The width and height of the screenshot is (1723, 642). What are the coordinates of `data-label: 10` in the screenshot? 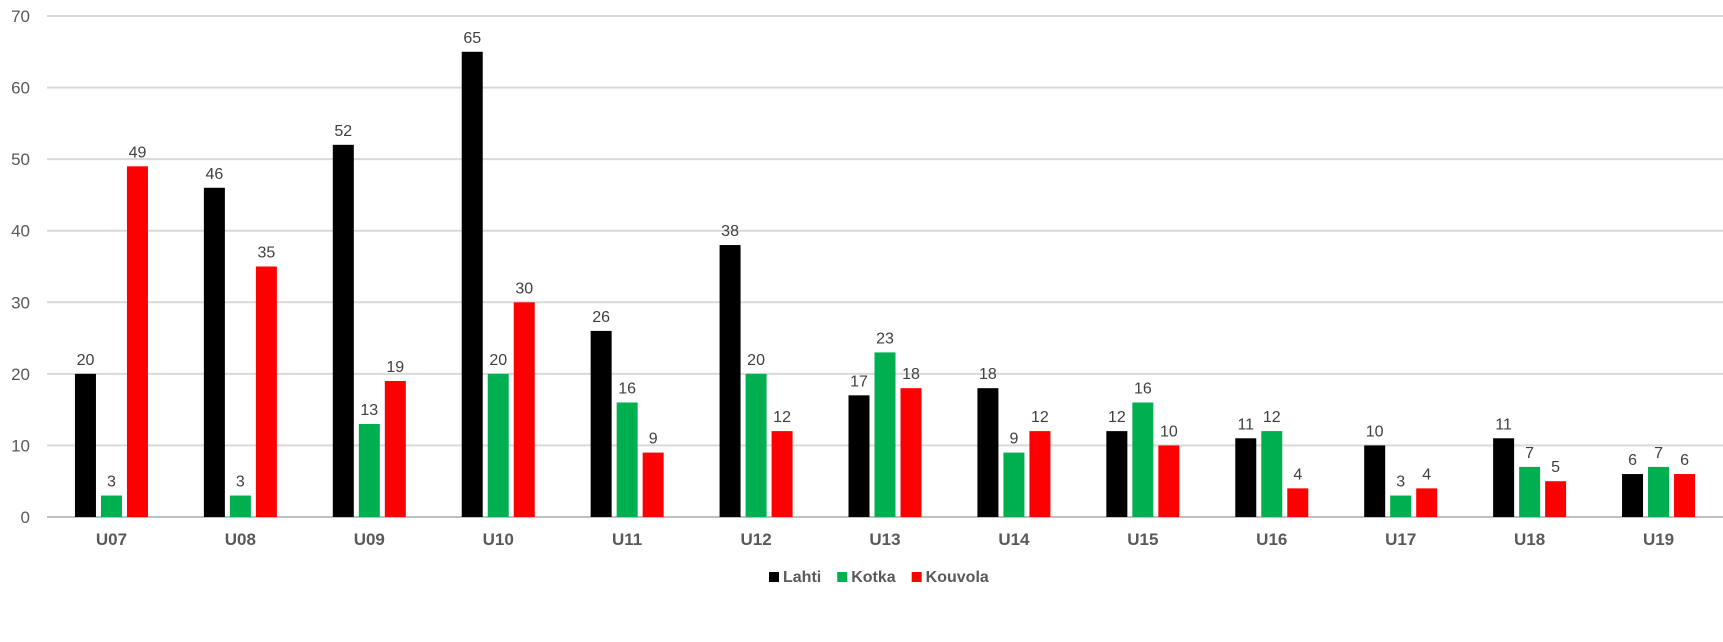 It's located at (1375, 431).